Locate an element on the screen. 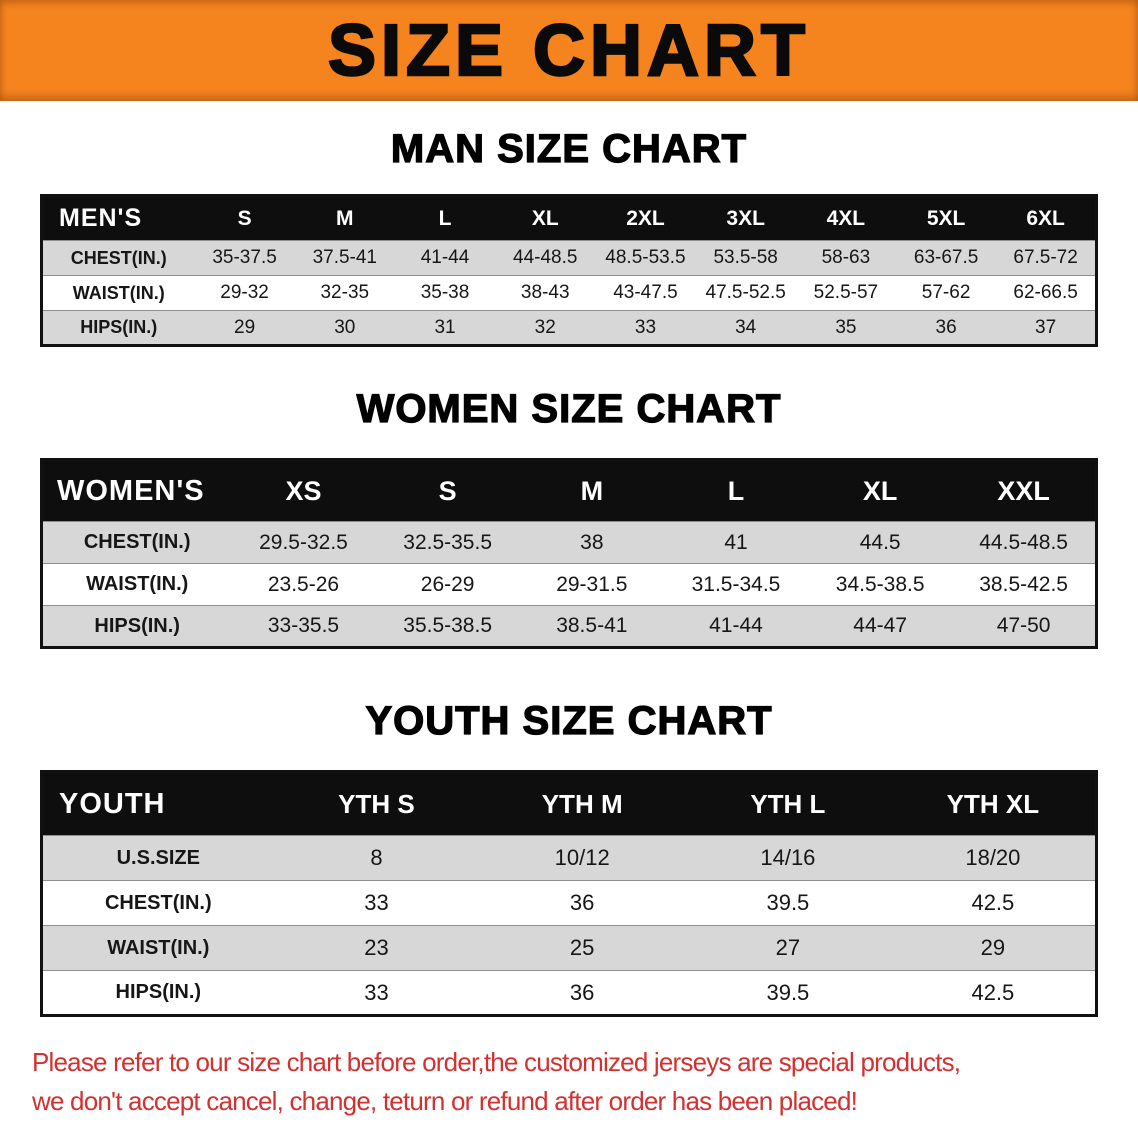 The image size is (1138, 1132). size-value: 29-32 is located at coordinates (244, 292).